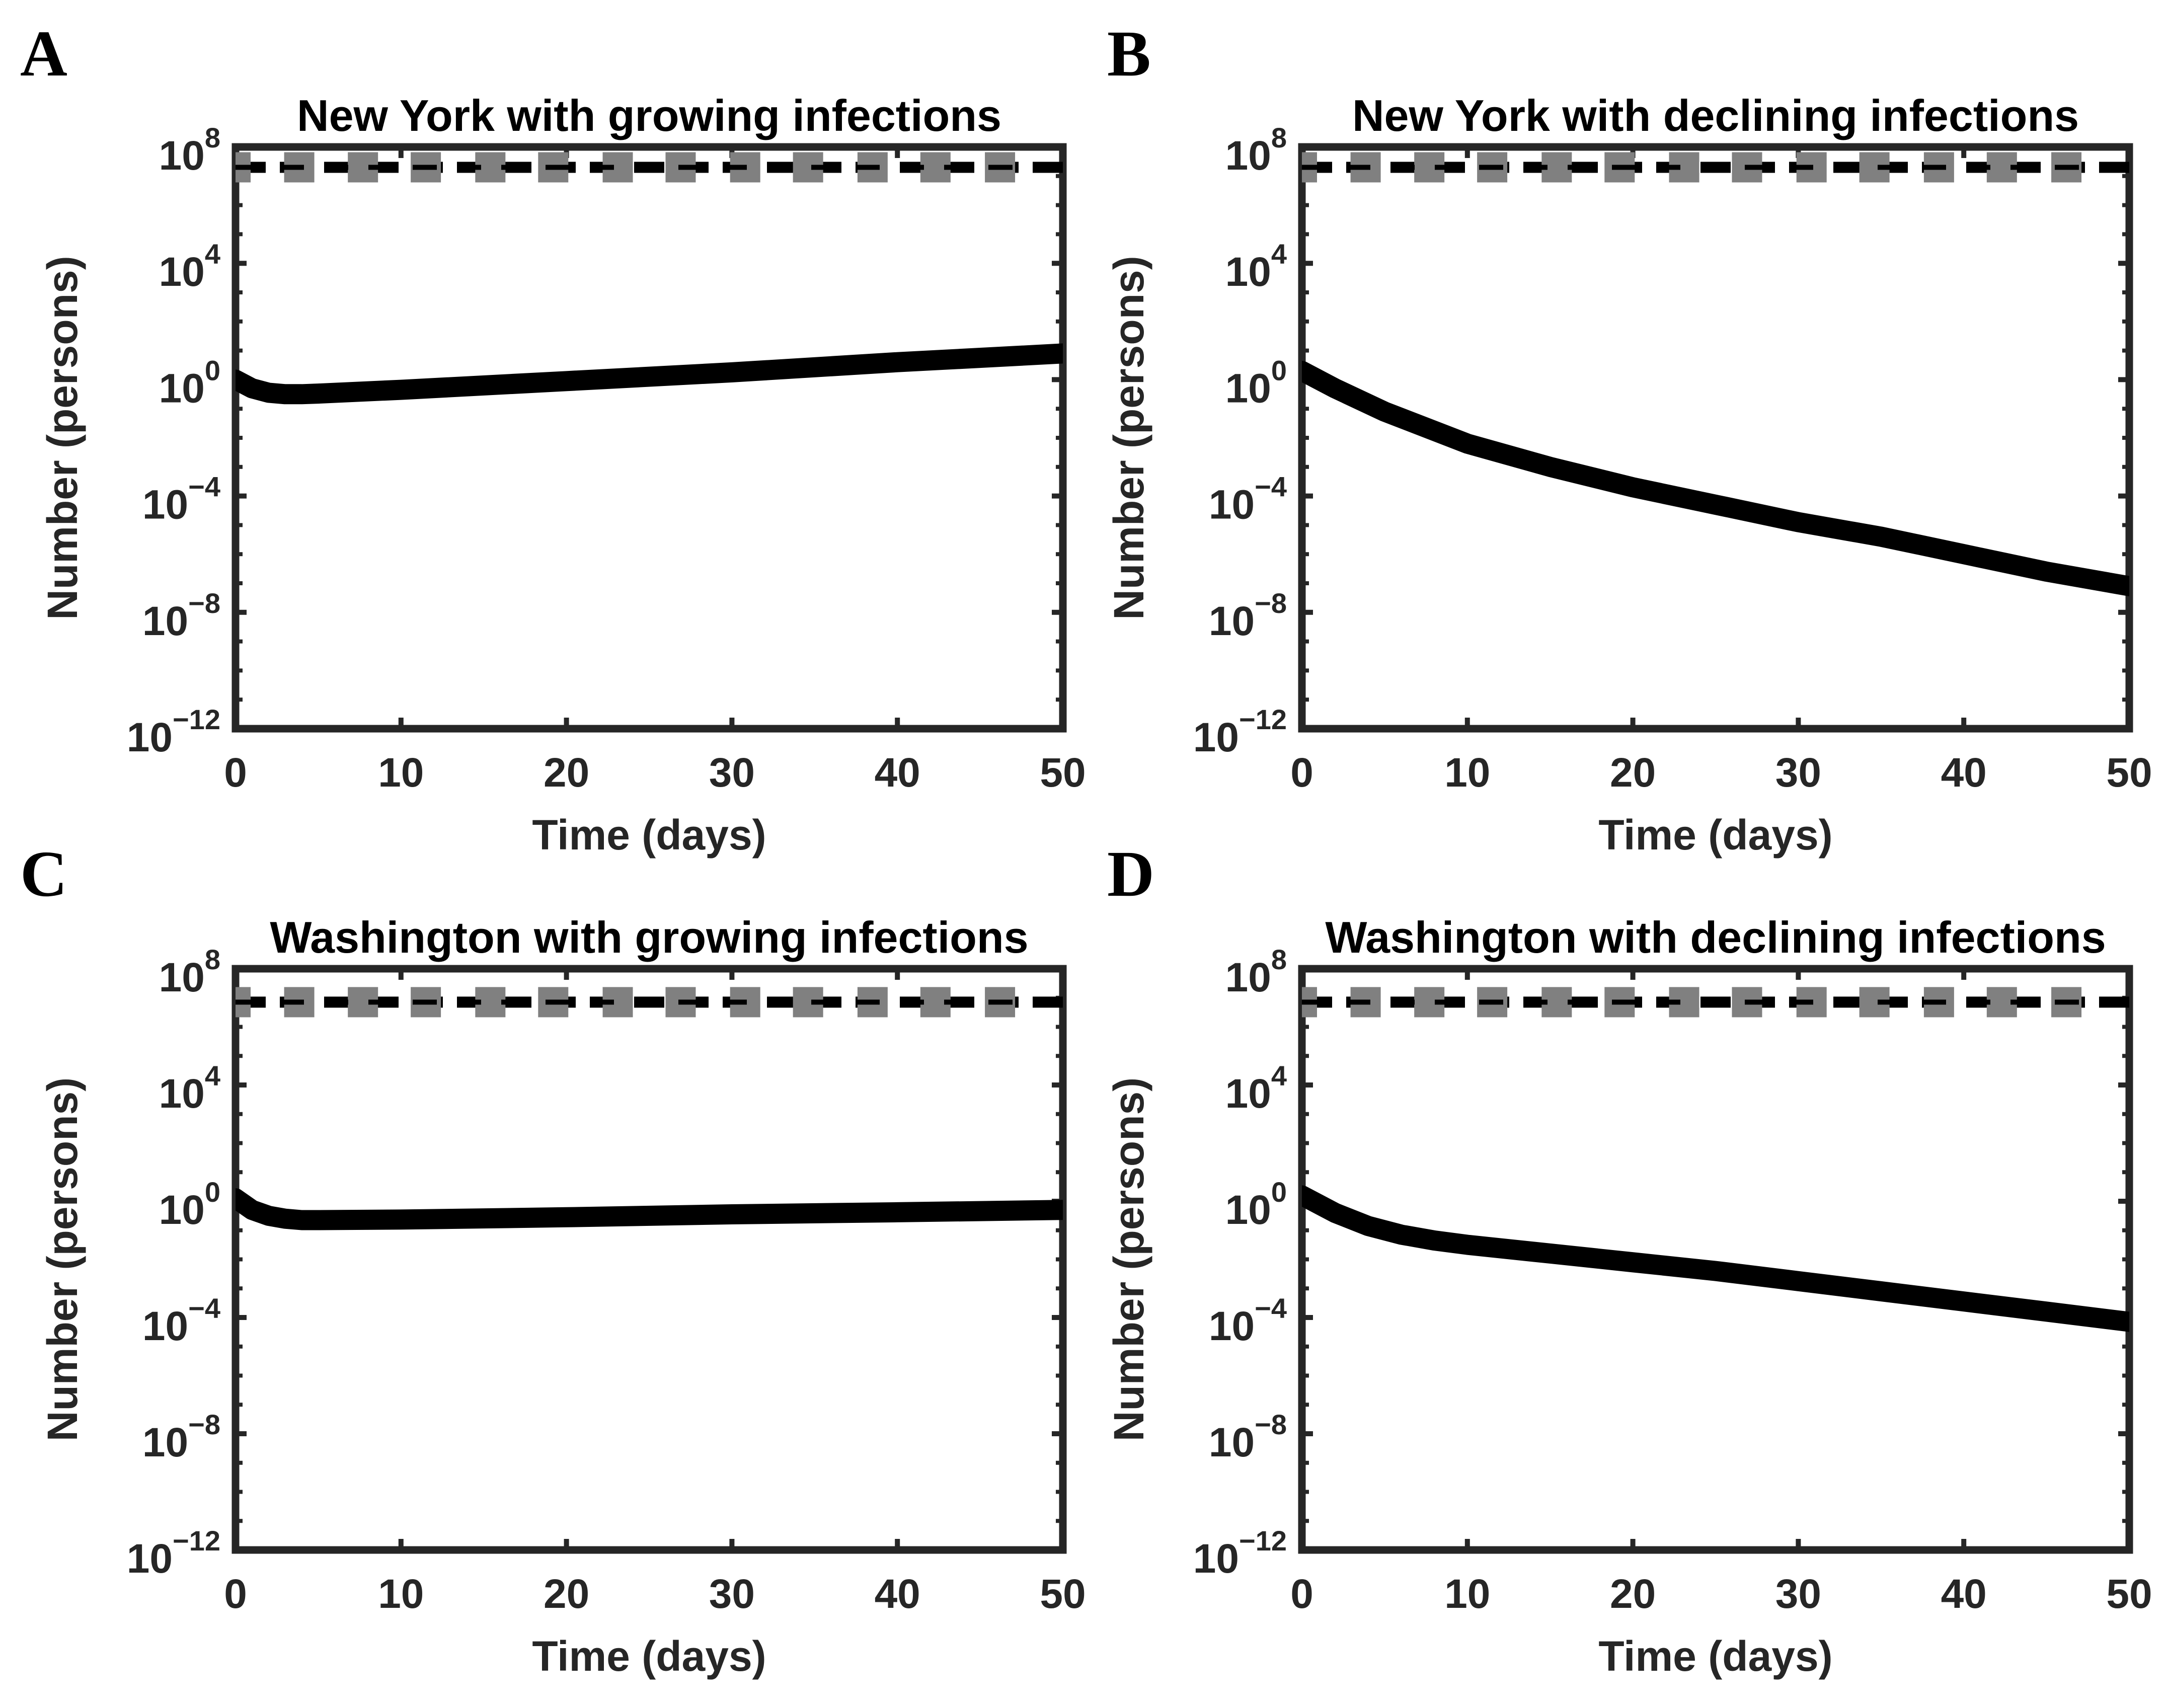 Image resolution: width=2167 pixels, height=1708 pixels. I want to click on panel-letter: B, so click(1129, 54).